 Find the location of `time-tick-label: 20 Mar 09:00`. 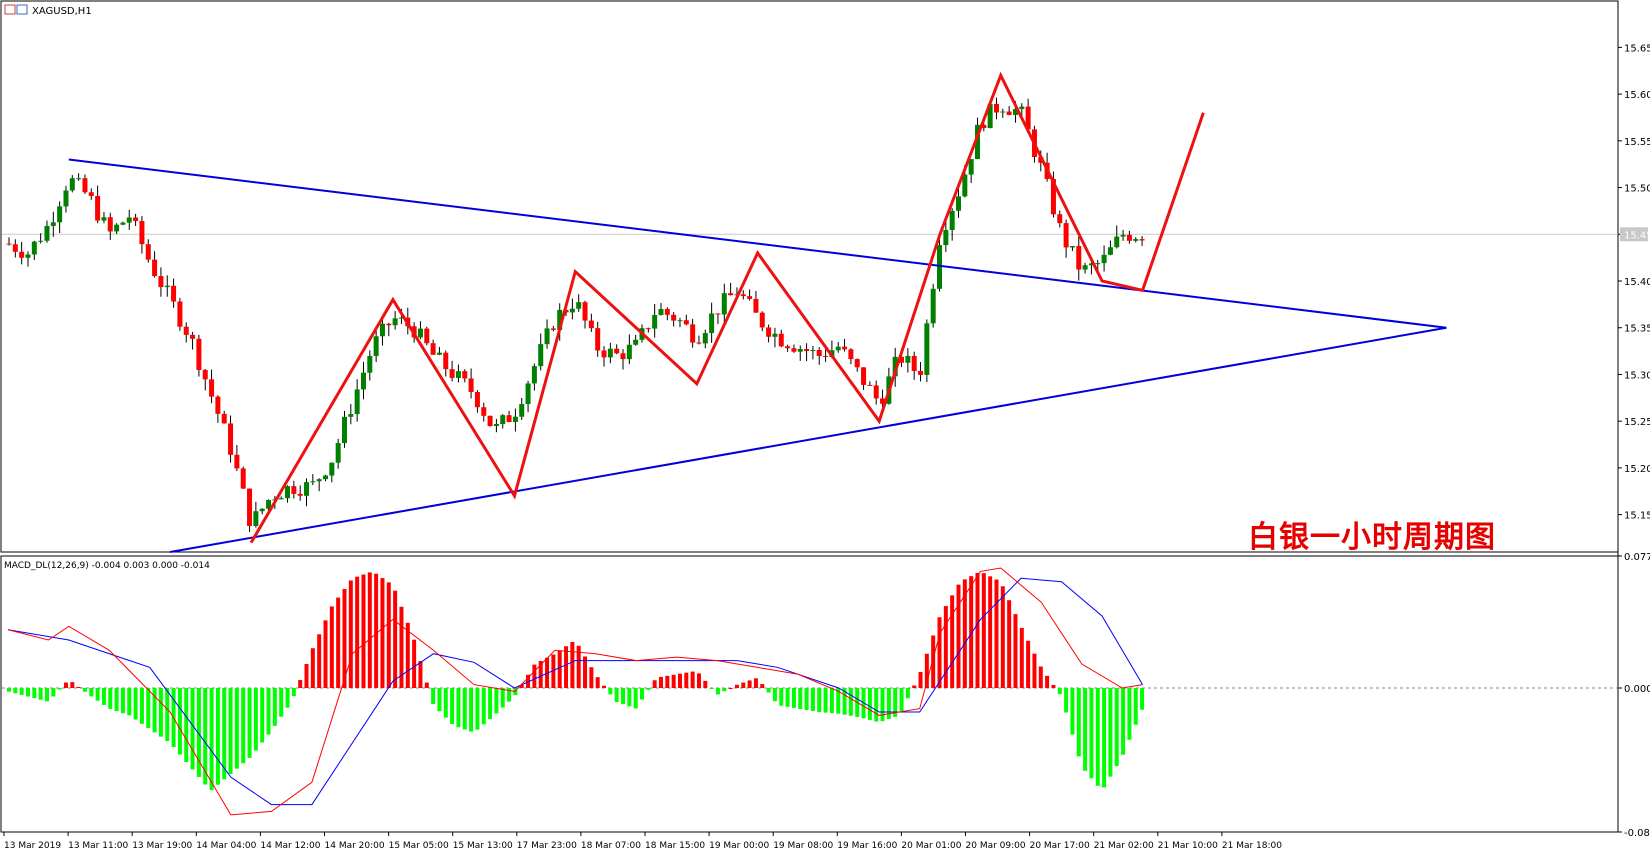

time-tick-label: 20 Mar 09:00 is located at coordinates (996, 846).